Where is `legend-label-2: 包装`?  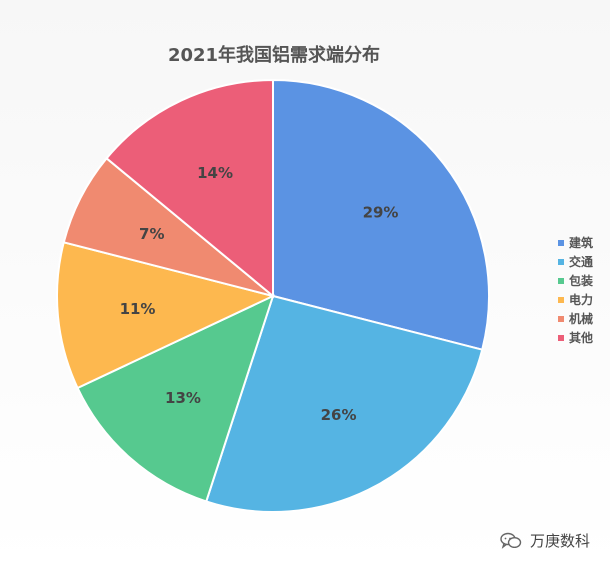 legend-label-2: 包装 is located at coordinates (580, 280).